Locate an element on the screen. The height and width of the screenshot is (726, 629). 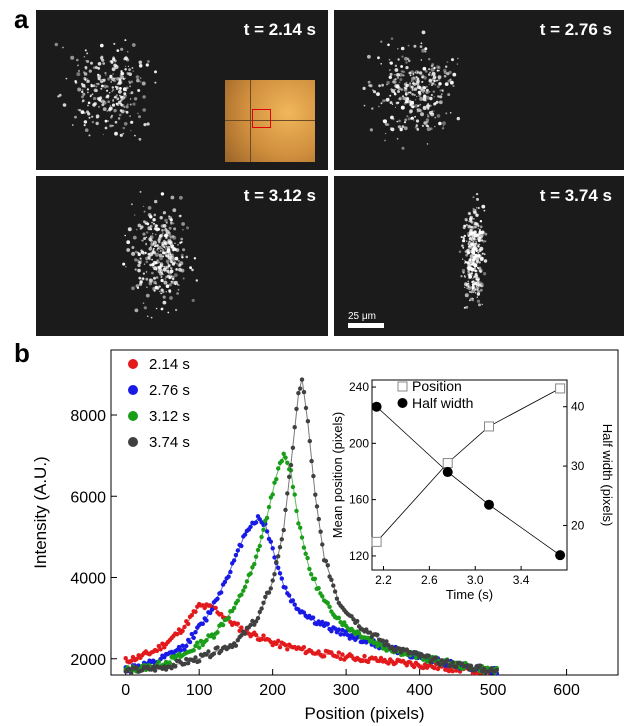
cell-cluster-image is located at coordinates (105, 90).